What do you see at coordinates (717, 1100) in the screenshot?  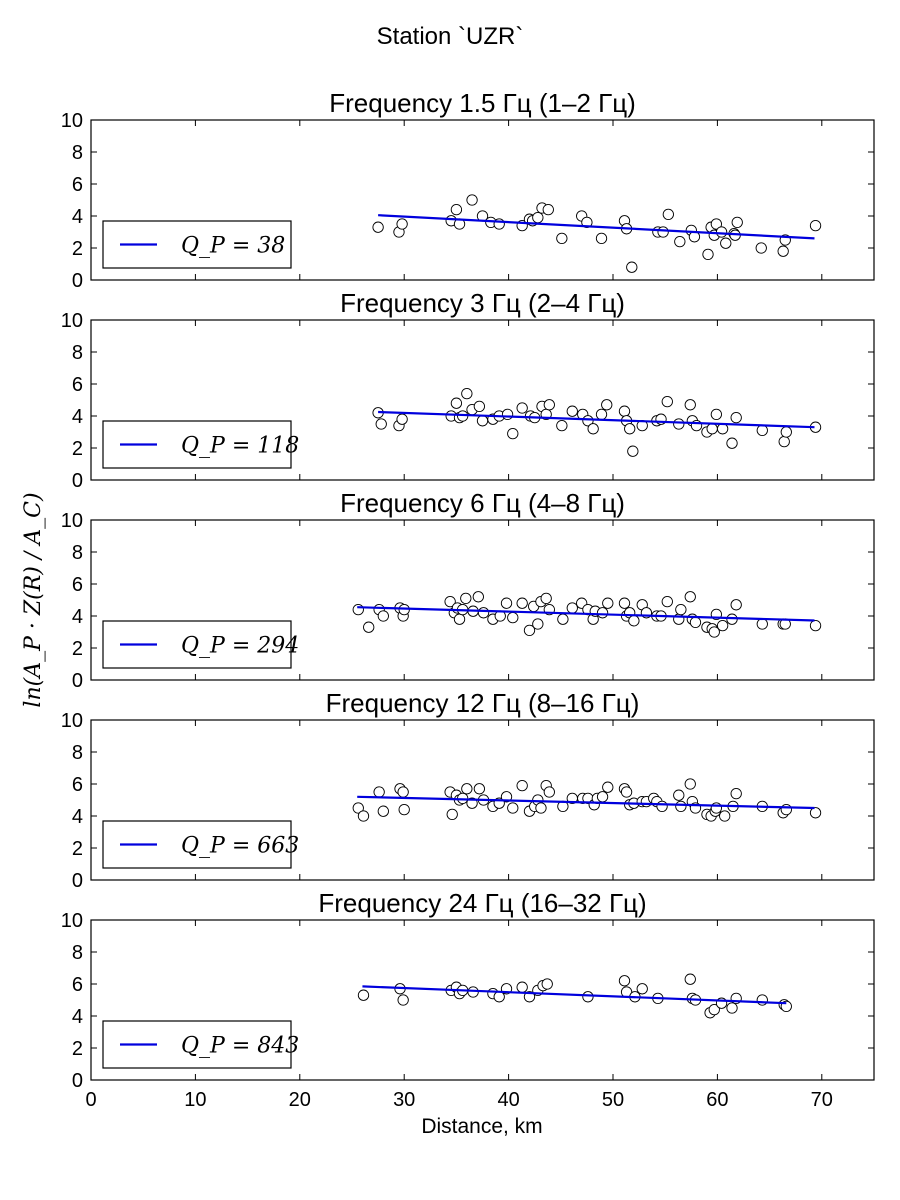 I see `x-tick-label: 60` at bounding box center [717, 1100].